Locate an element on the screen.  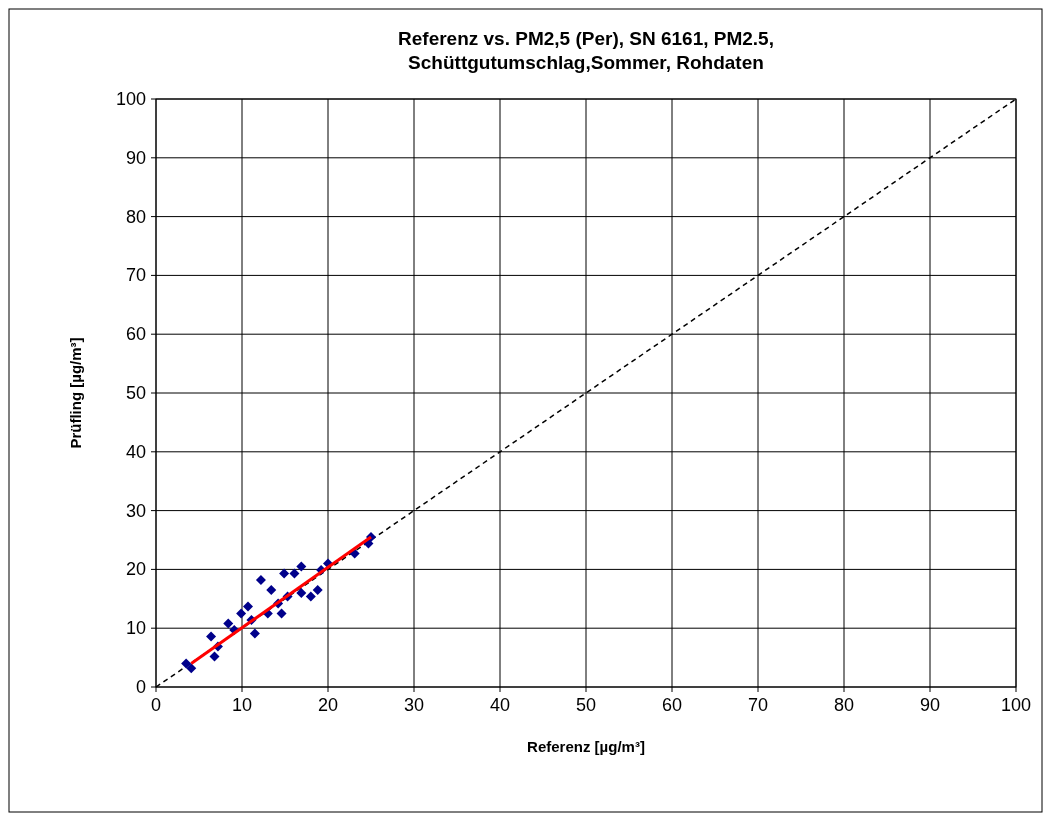
y-tick-label: 40 is located at coordinates (135, 451).